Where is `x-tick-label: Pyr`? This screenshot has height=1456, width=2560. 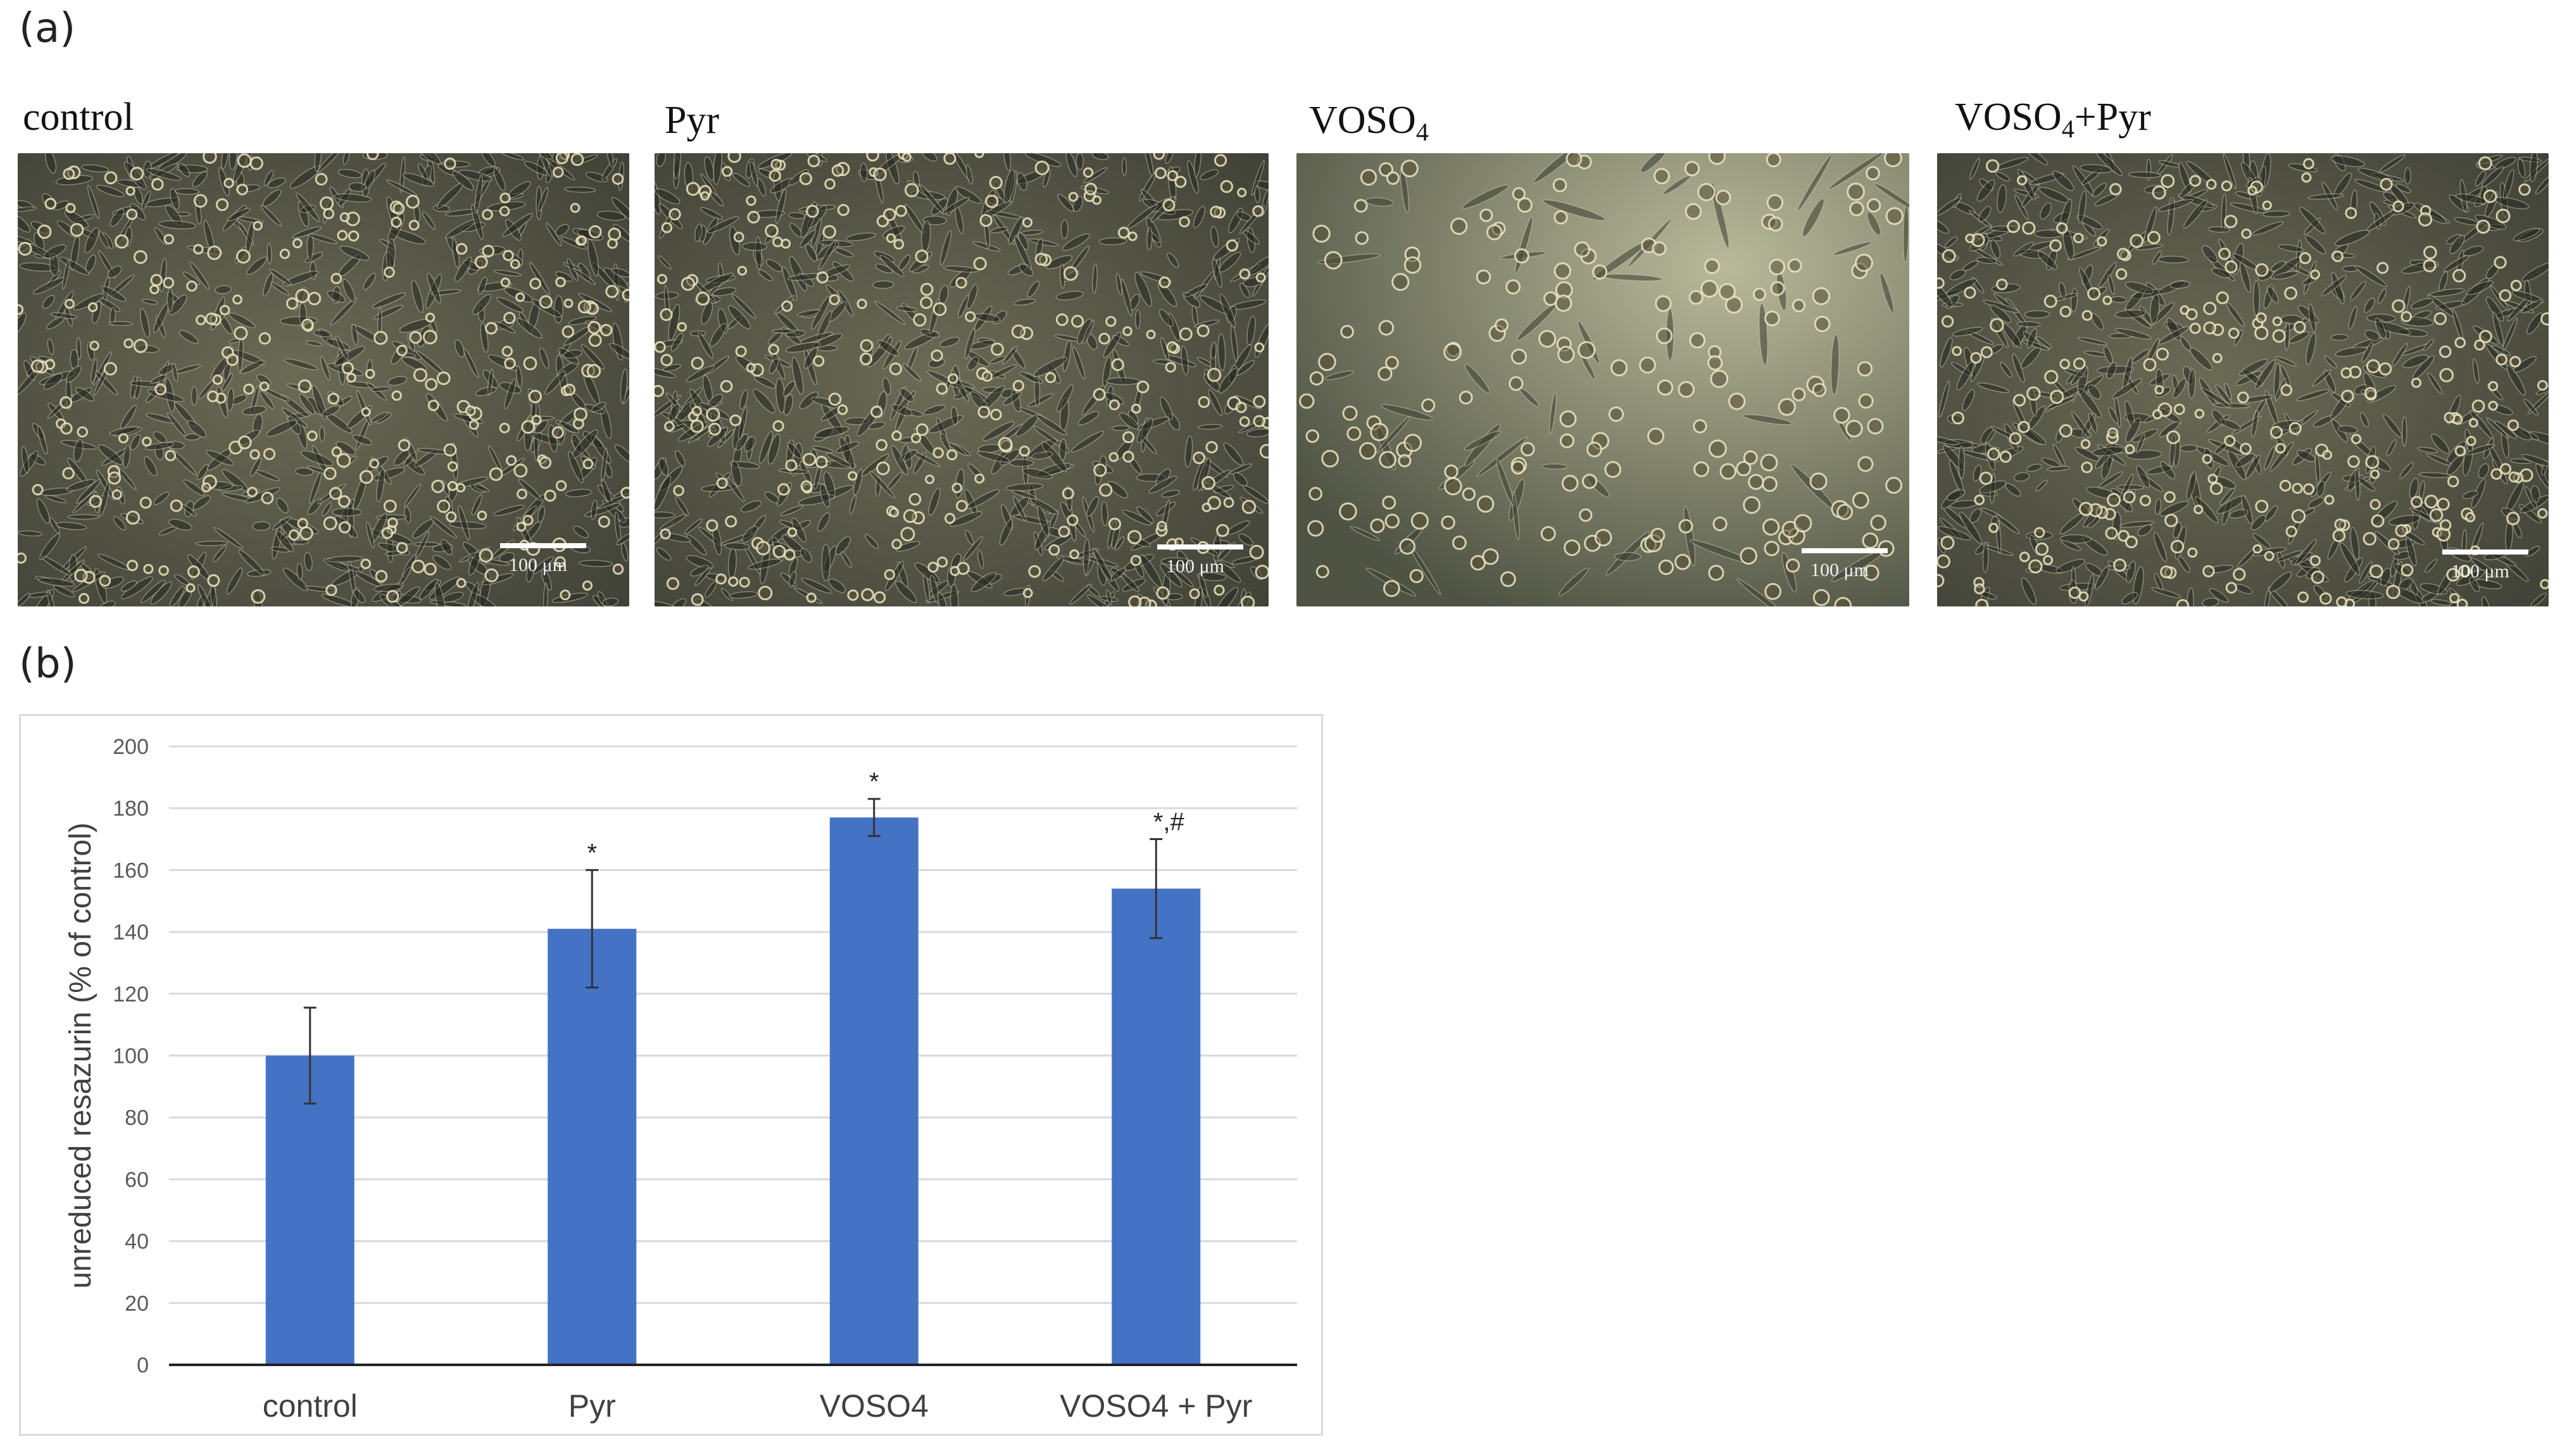 x-tick-label: Pyr is located at coordinates (592, 1406).